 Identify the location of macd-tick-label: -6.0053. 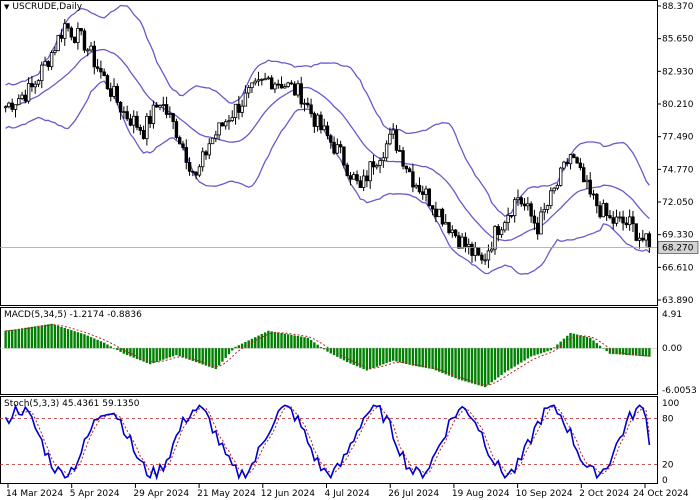
(679, 391).